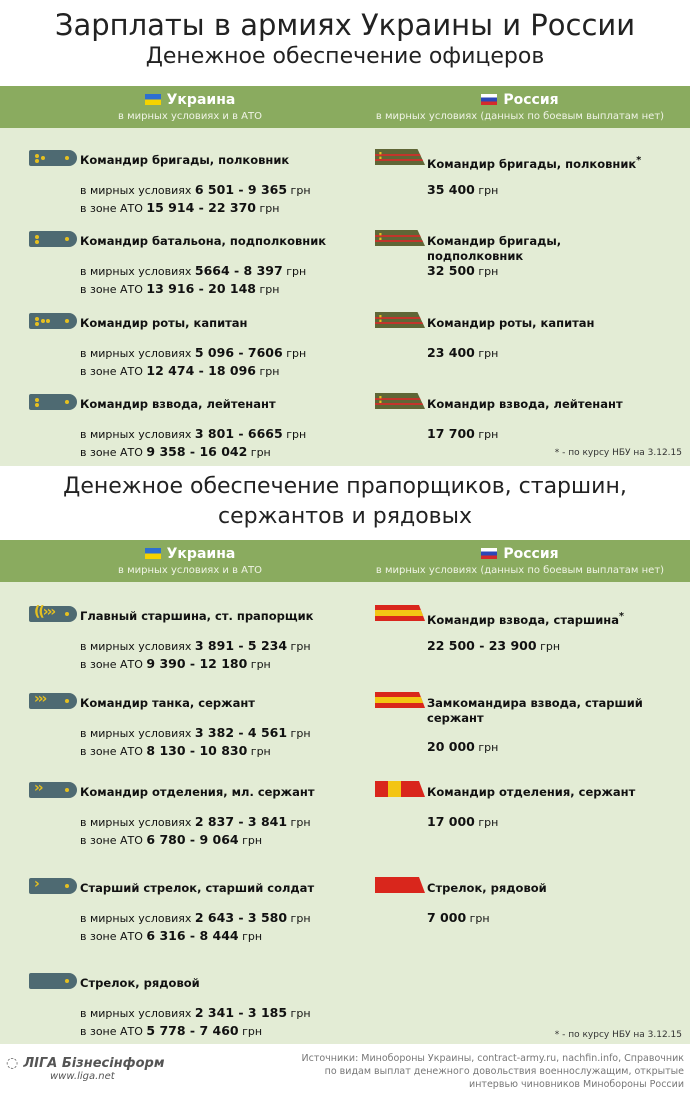  Describe the element at coordinates (238, 433) in the screenshot. I see `peace-salary-range: 3 801 - 6665` at that location.